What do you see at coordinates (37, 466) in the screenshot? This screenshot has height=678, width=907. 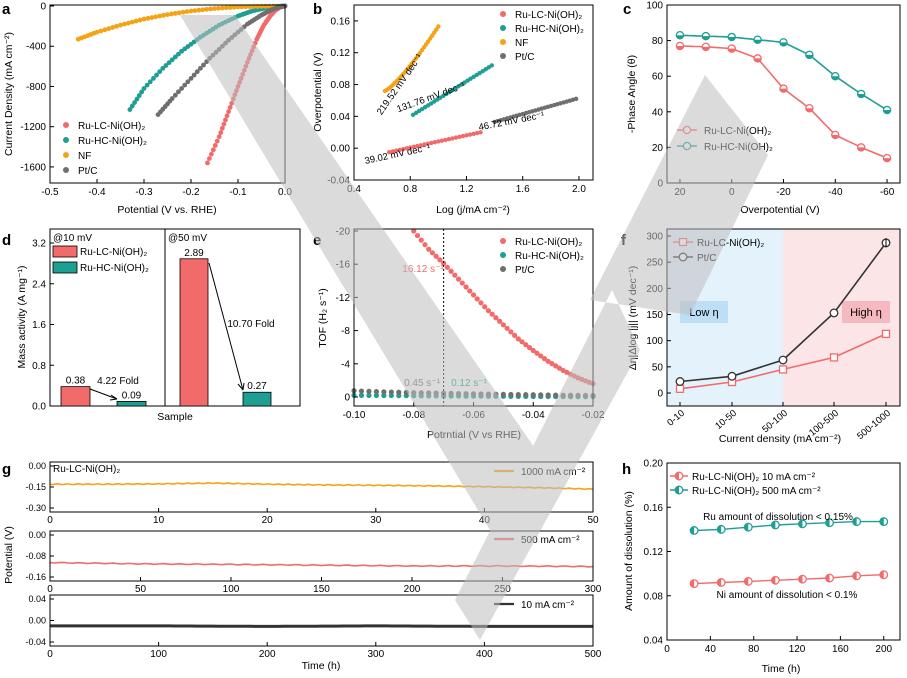 I see `g-y-tick-label: 0.00` at bounding box center [37, 466].